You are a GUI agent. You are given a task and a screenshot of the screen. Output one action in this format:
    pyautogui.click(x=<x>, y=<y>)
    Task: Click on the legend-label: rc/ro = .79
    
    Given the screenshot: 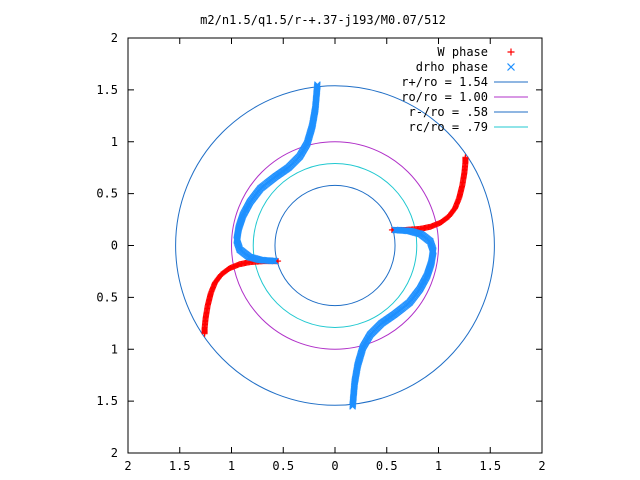 What is the action you would take?
    pyautogui.click(x=448, y=127)
    